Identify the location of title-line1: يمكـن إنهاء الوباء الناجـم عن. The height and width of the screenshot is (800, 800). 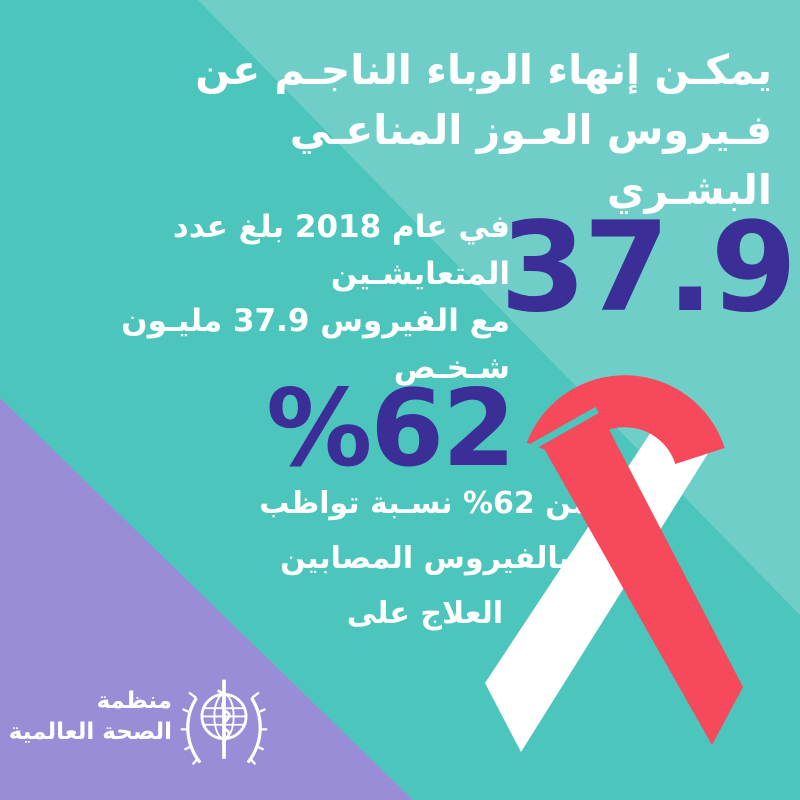
(483, 70).